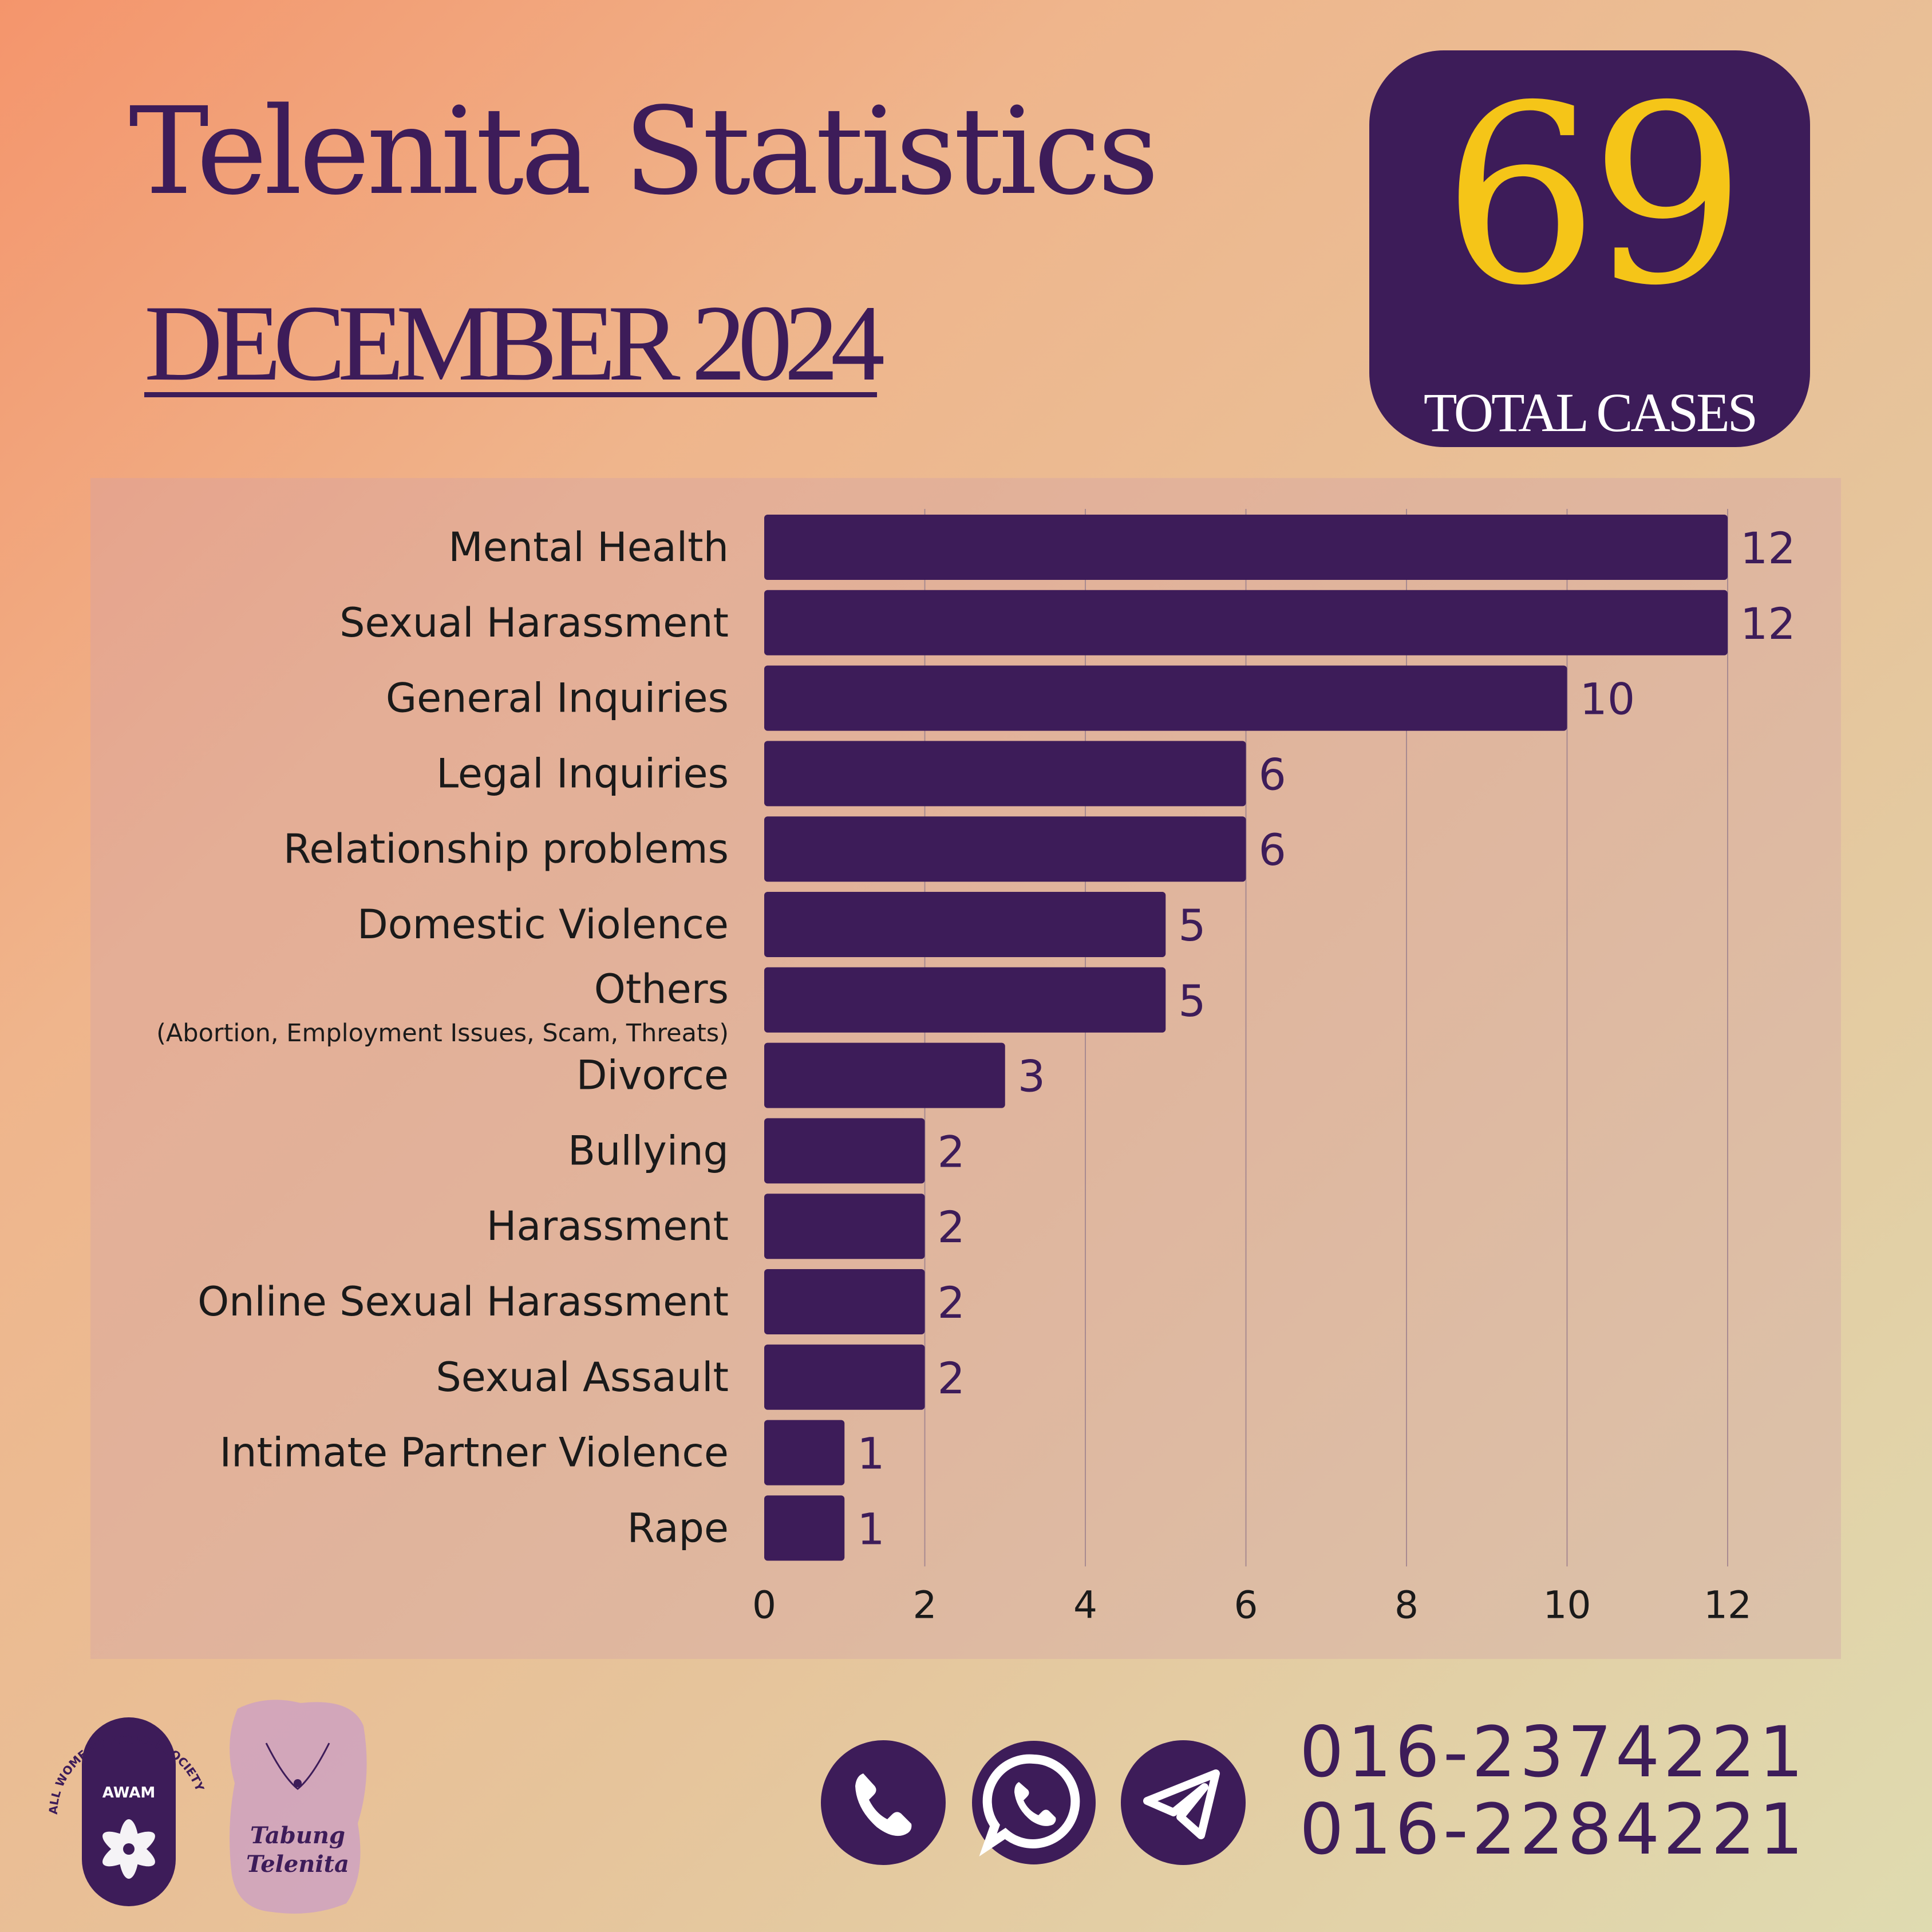  What do you see at coordinates (474, 1452) in the screenshot?
I see `category-label: Intimate Partner Violence` at bounding box center [474, 1452].